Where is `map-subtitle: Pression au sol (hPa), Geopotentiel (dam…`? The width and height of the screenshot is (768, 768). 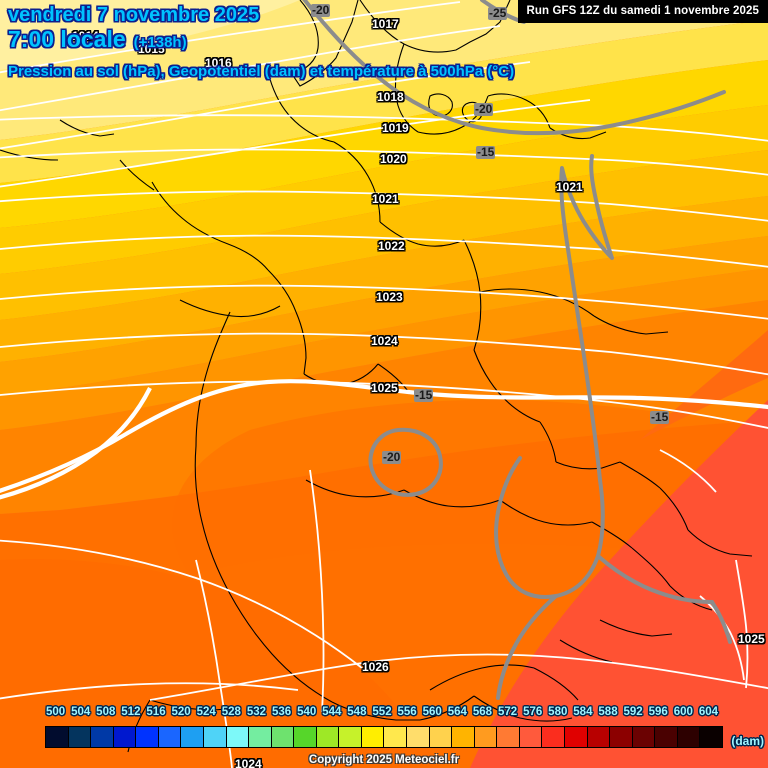 map-subtitle: Pression au sol (hPa), Geopotentiel (dam… is located at coordinates (261, 71).